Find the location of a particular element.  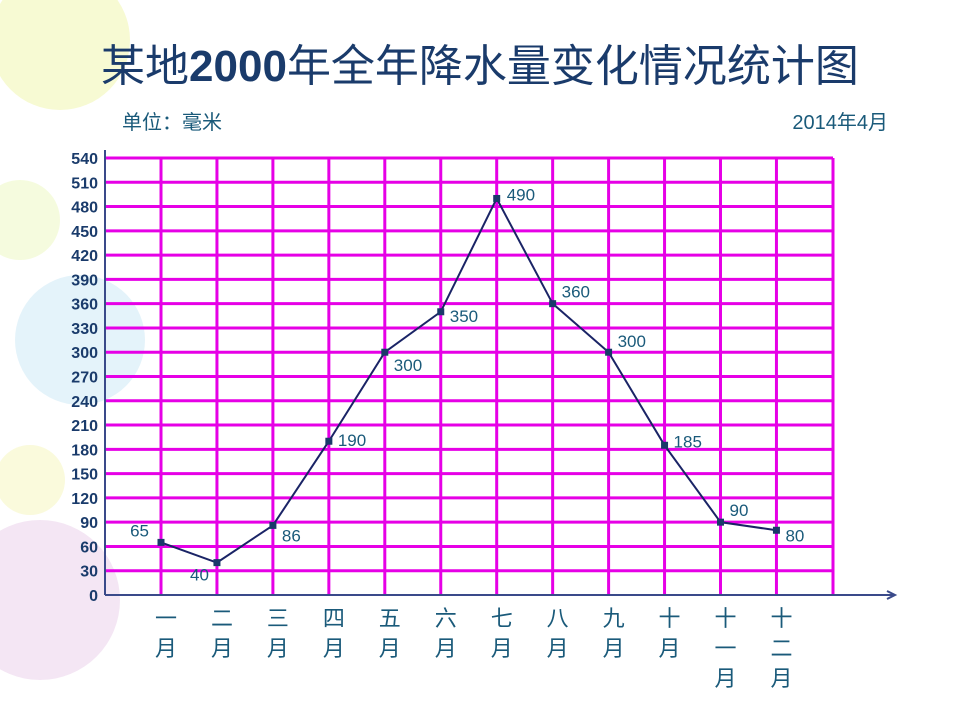

data-label: 490 is located at coordinates (521, 194).